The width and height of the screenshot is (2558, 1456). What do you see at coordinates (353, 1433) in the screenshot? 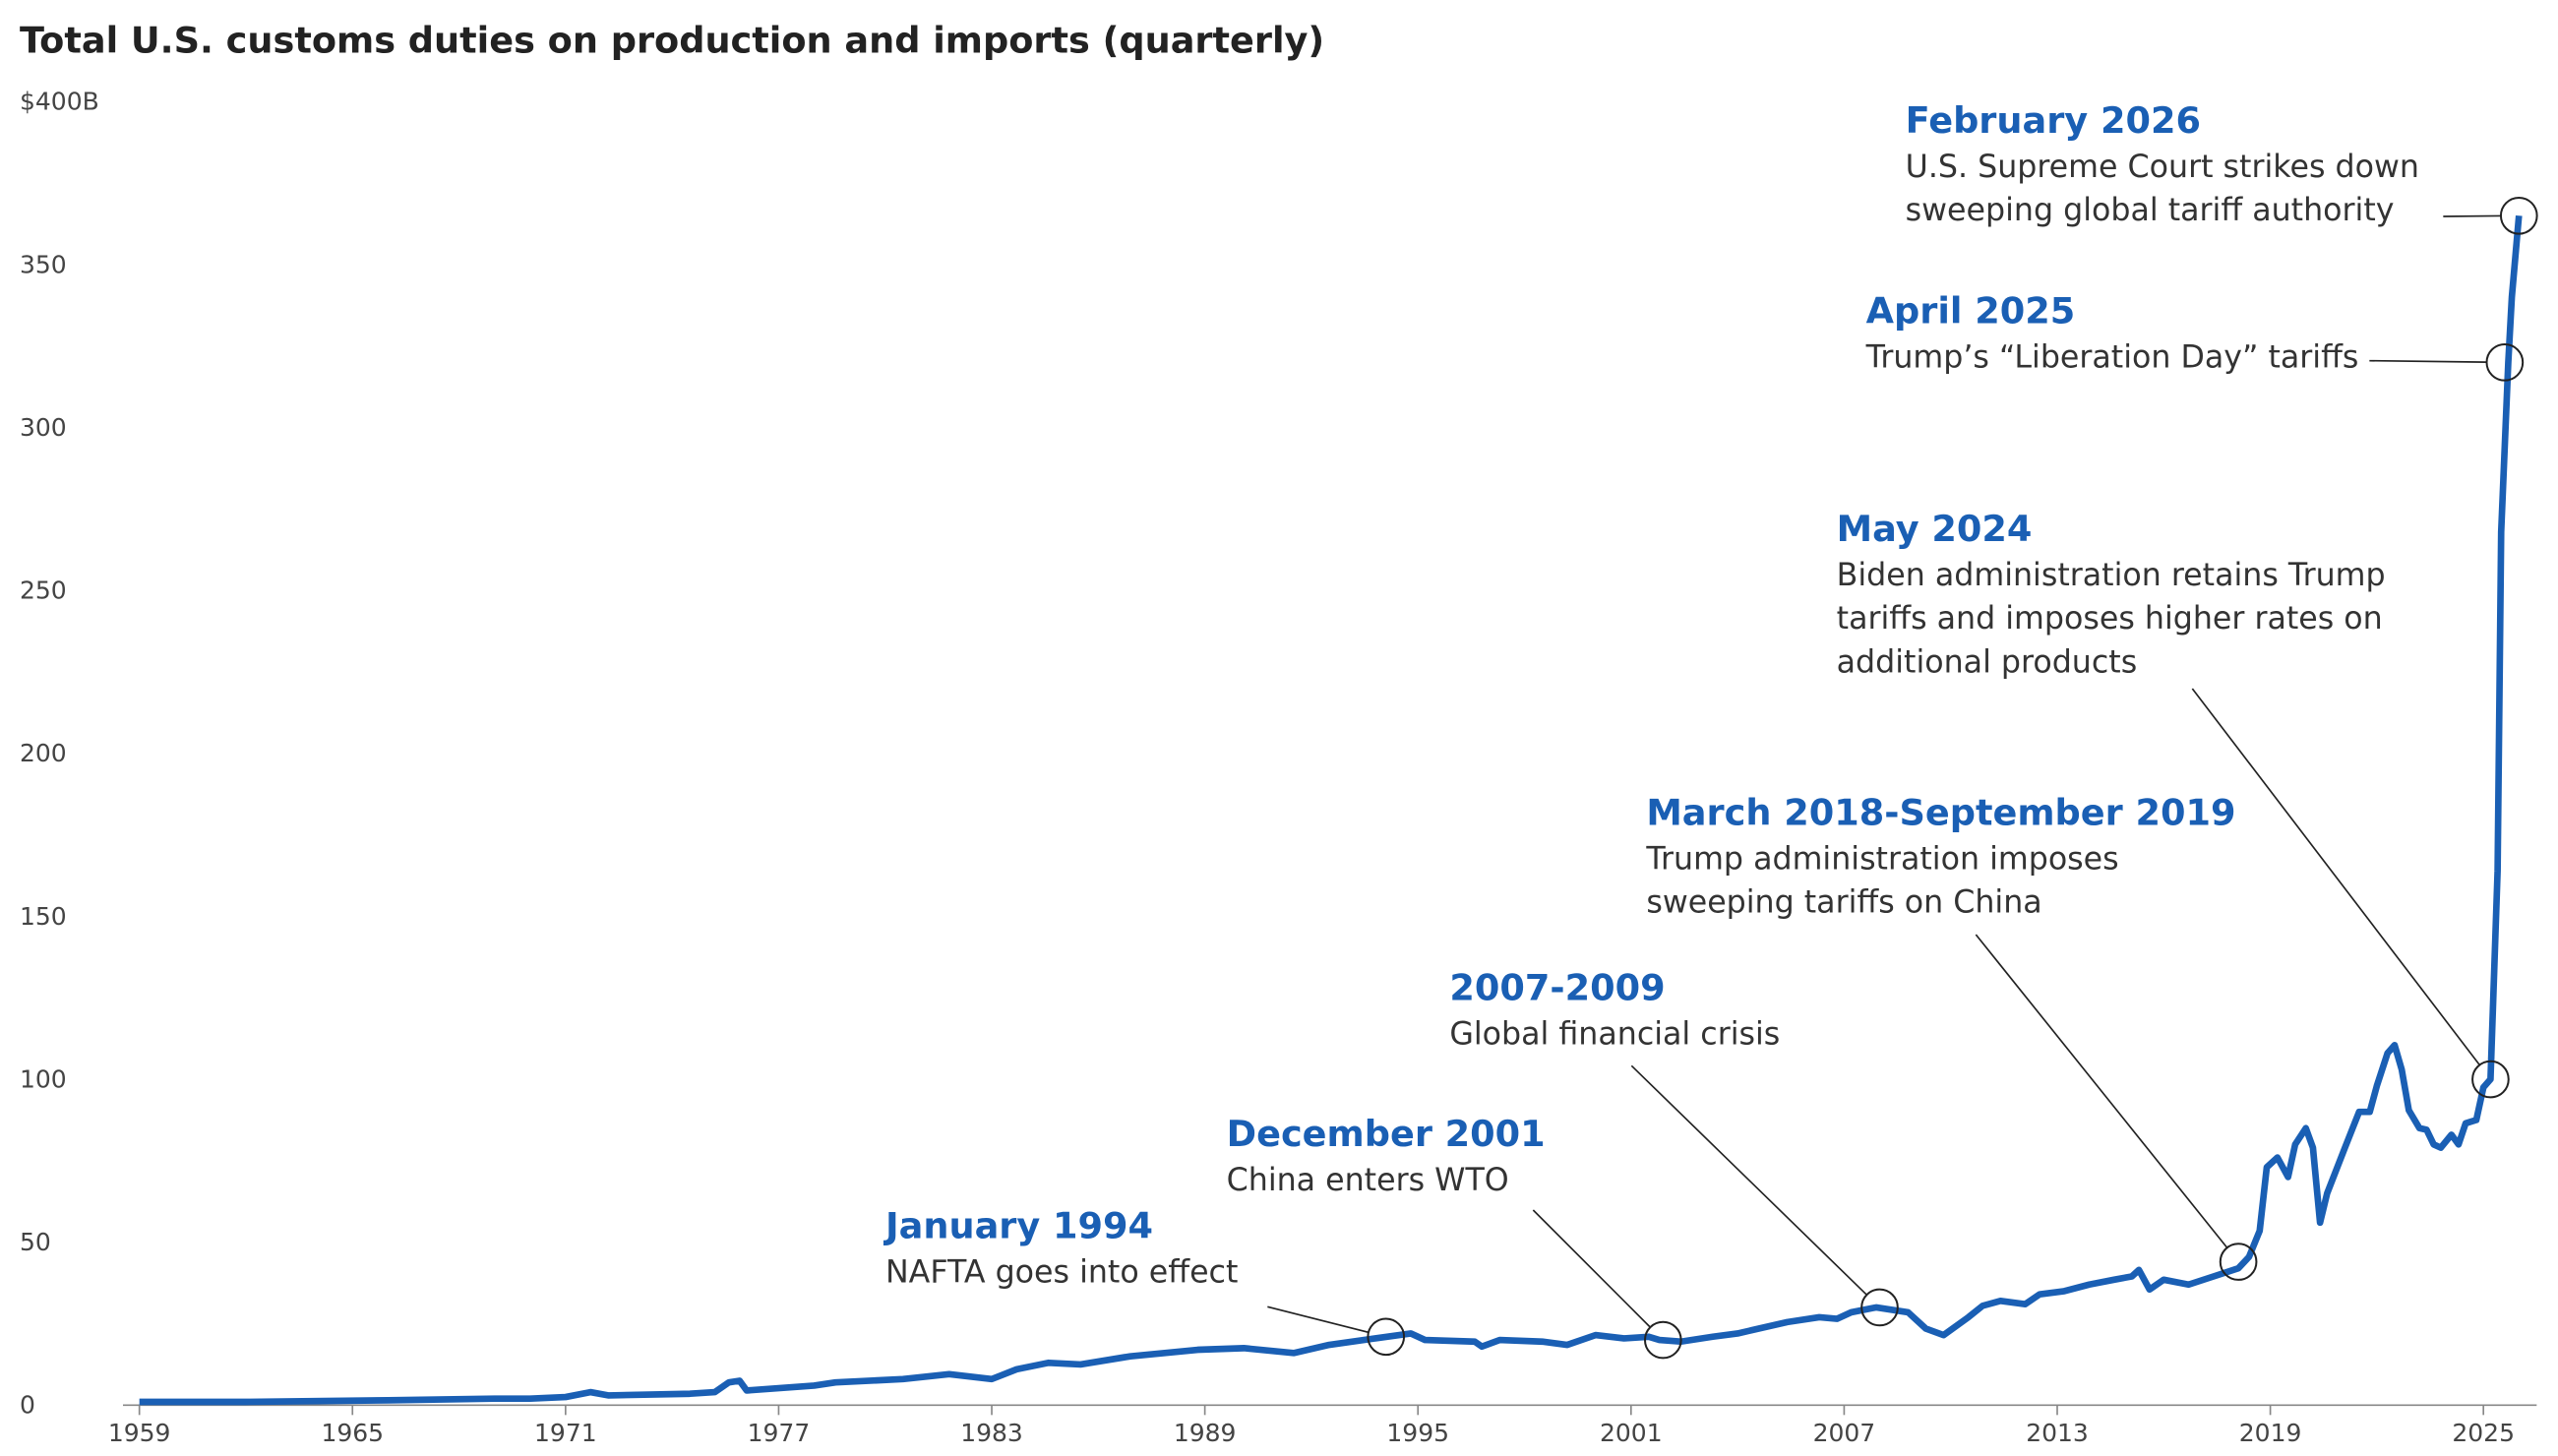
I see `x-tick-label: 1965` at bounding box center [353, 1433].